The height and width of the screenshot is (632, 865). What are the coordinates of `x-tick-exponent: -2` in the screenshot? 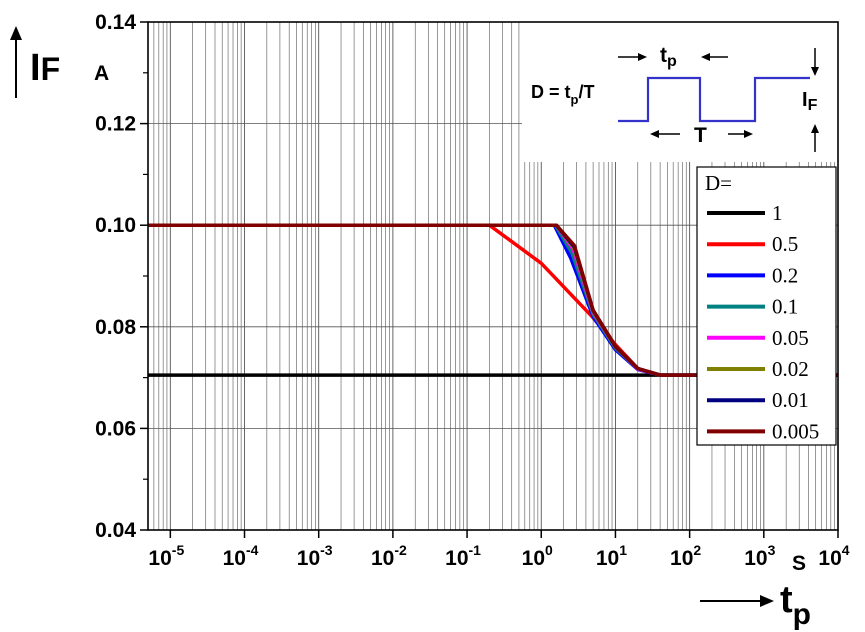 It's located at (400, 550).